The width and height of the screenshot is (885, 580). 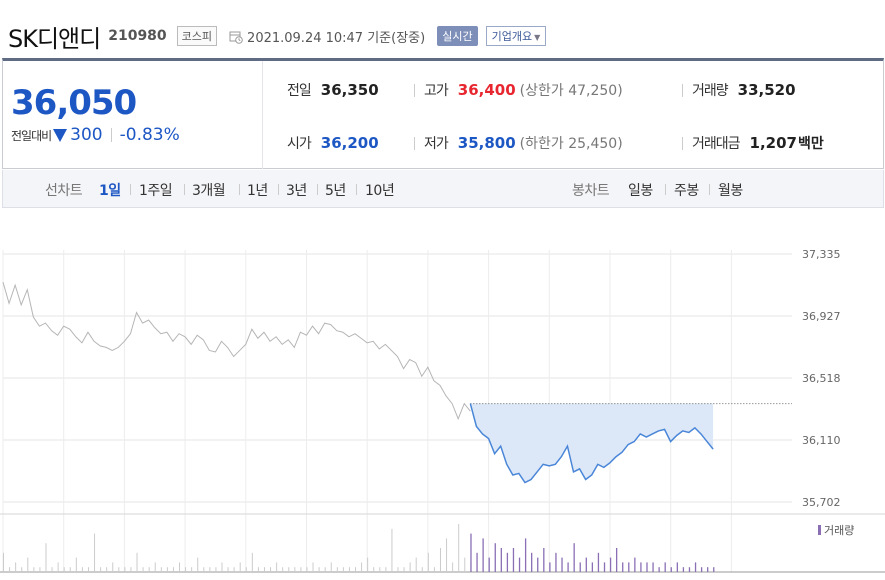 What do you see at coordinates (821, 254) in the screenshot?
I see `y-tick-label: 37,335` at bounding box center [821, 254].